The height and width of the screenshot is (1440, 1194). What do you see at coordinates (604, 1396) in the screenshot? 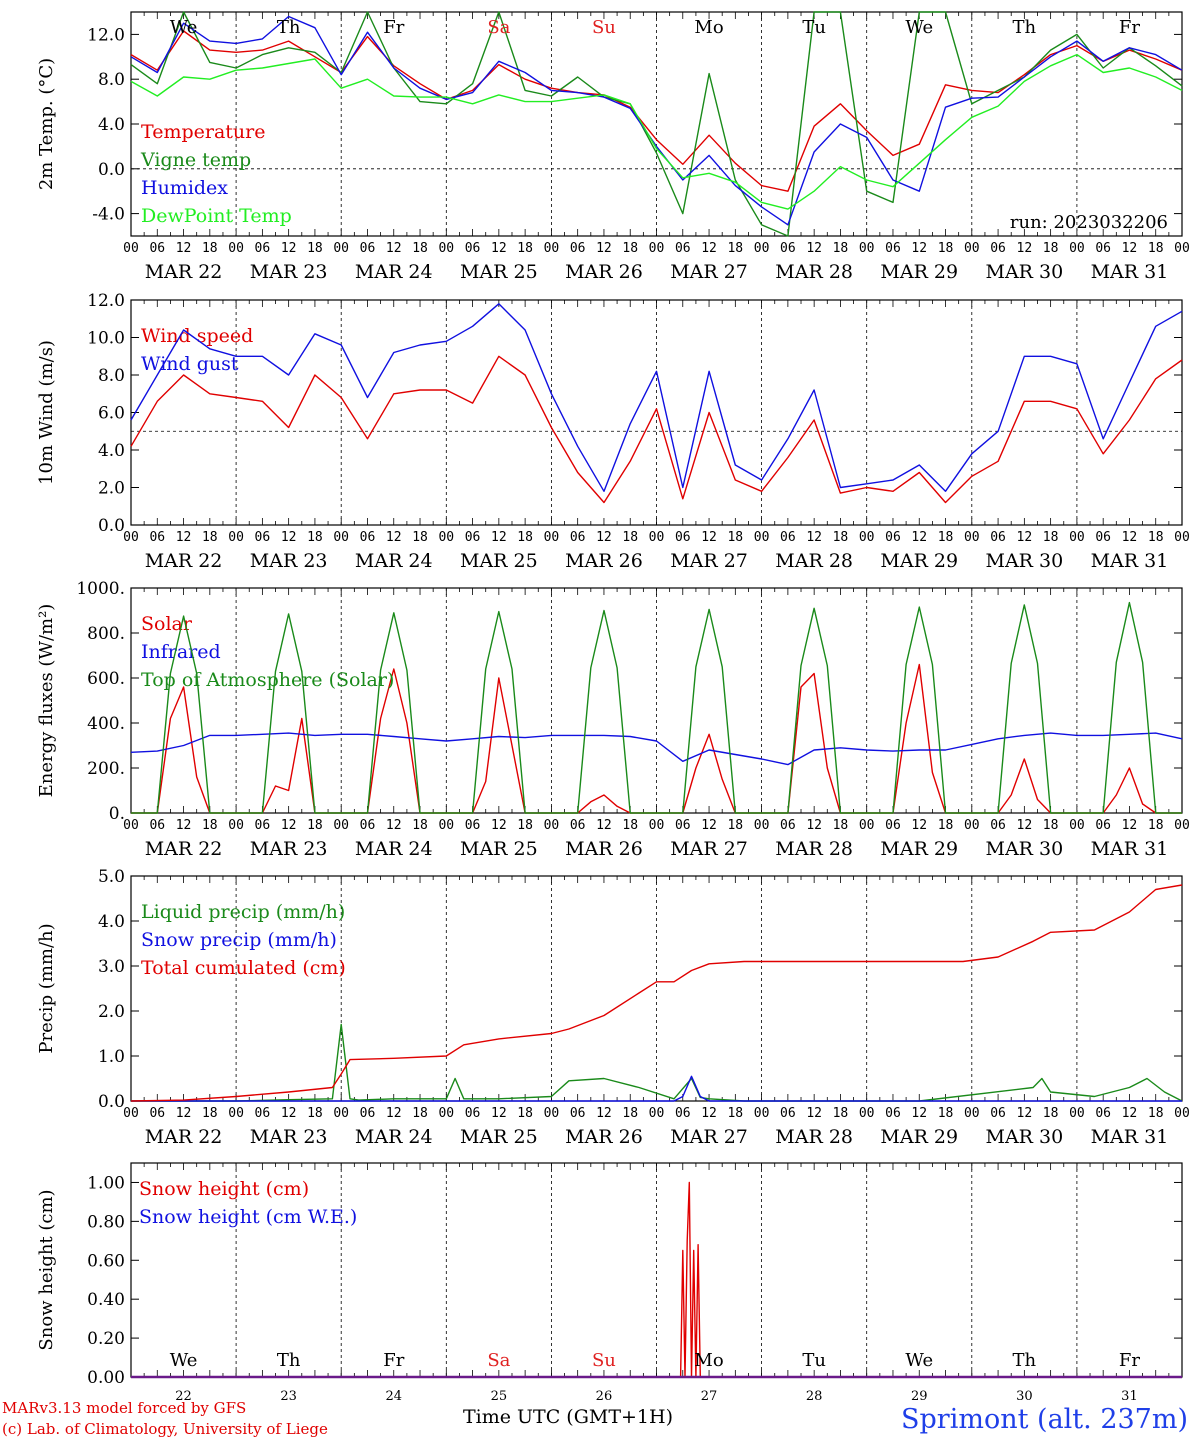
I see `day-number-label: 26` at bounding box center [604, 1396].